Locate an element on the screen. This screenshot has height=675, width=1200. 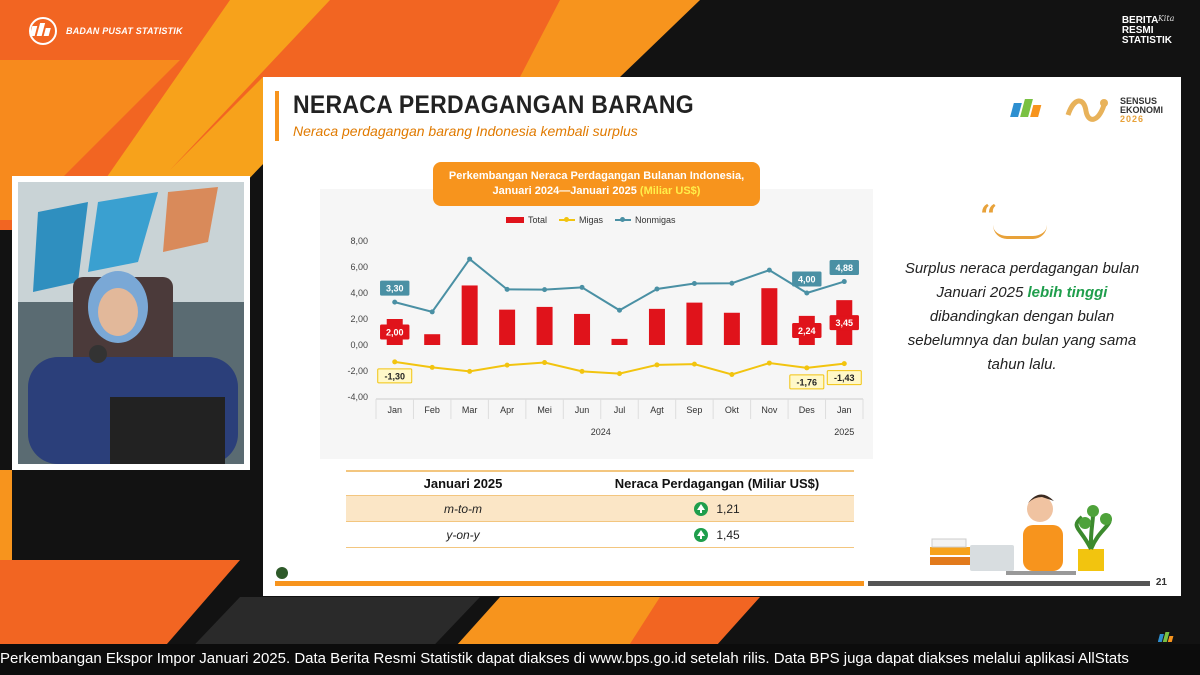
data-label: 4,00 is located at coordinates (807, 280).